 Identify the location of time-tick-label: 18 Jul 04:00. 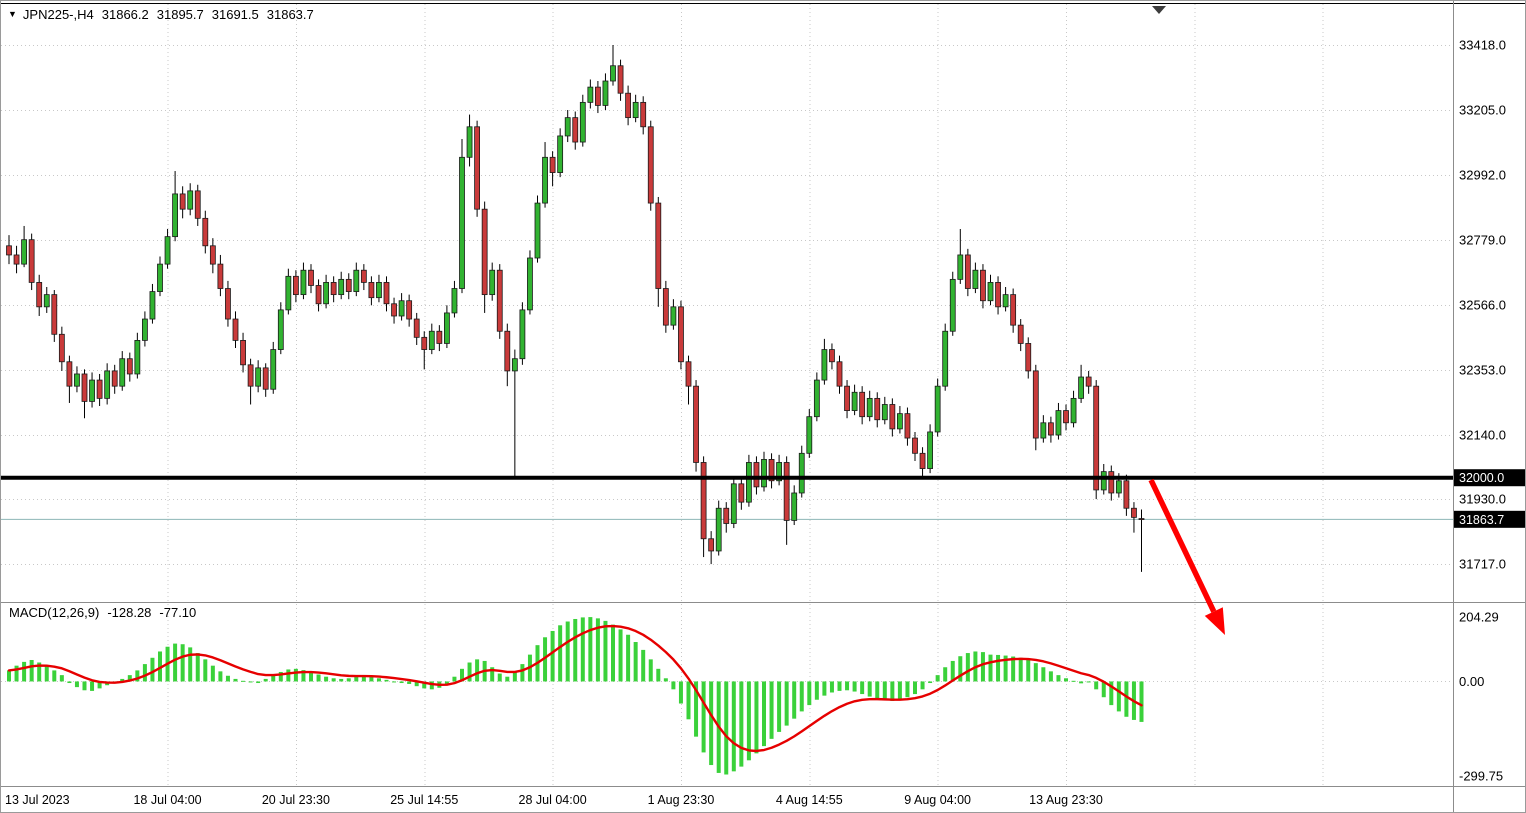
(167, 800).